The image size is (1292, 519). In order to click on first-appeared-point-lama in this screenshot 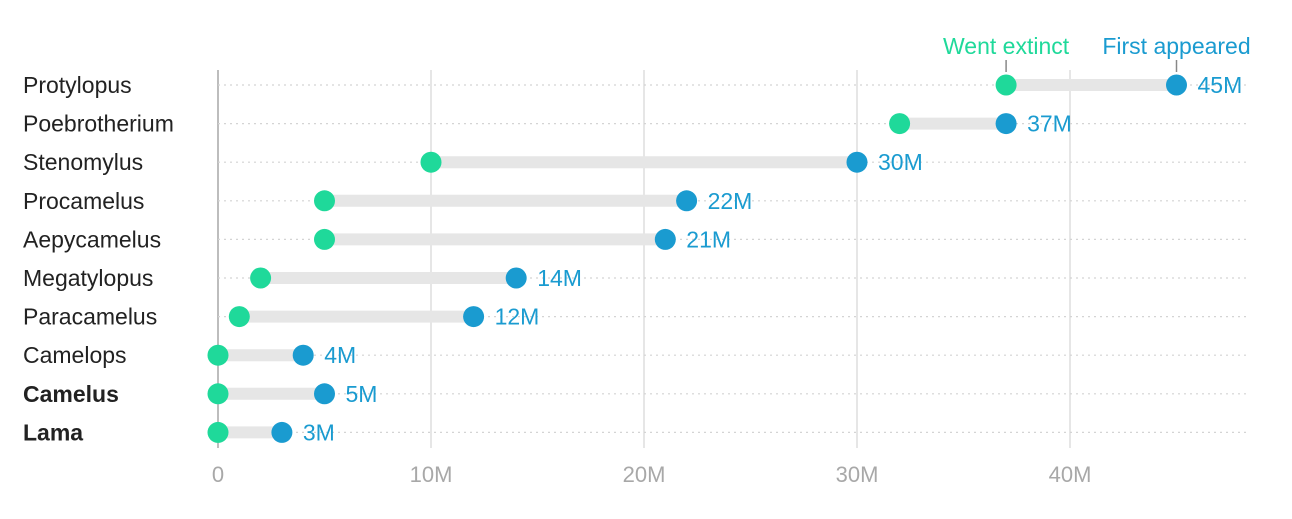, I will do `click(282, 432)`.